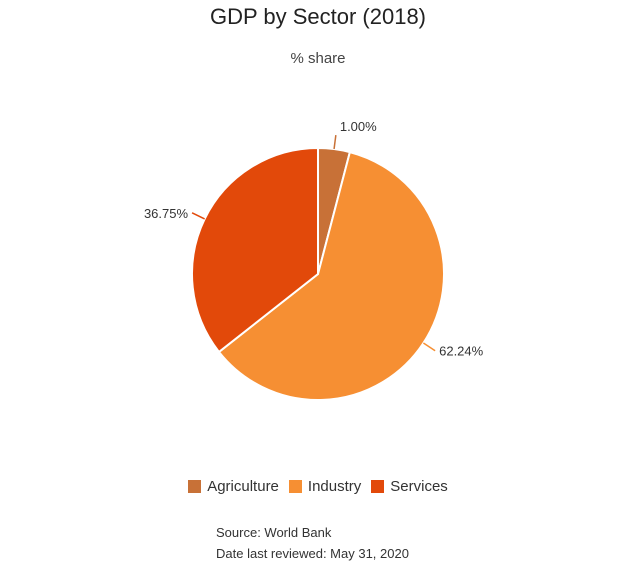 The height and width of the screenshot is (588, 636). Describe the element at coordinates (419, 486) in the screenshot. I see `legend-label-services: Services` at that location.